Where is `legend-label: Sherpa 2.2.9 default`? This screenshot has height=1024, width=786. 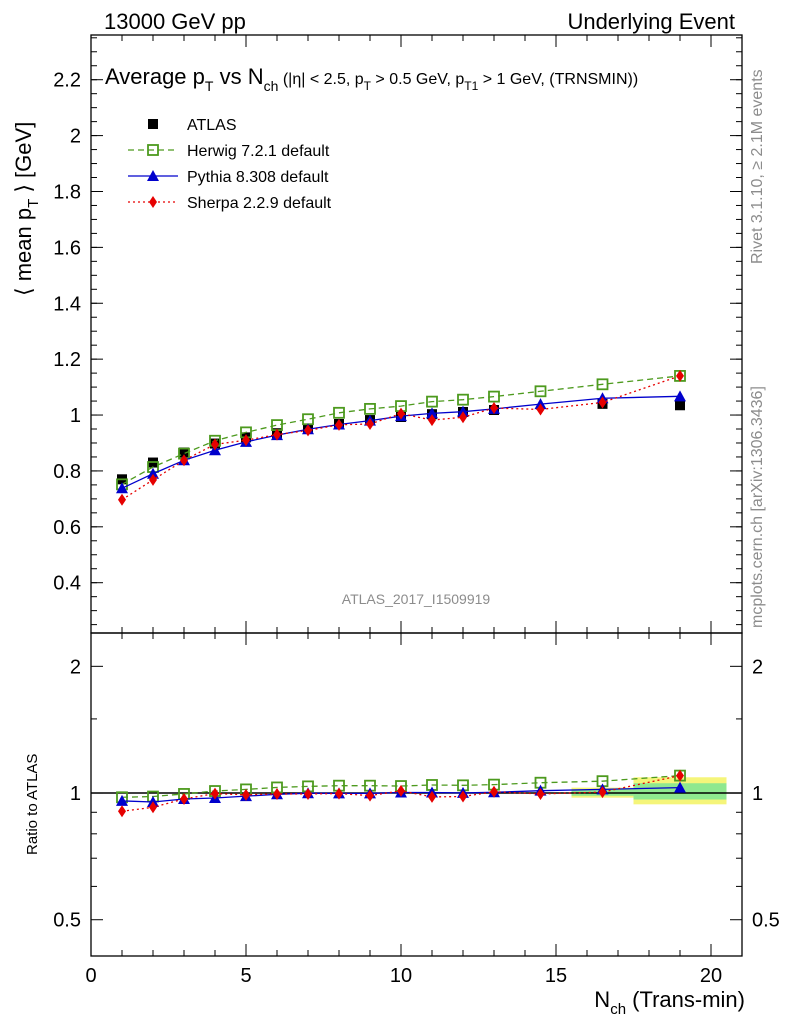 legend-label: Sherpa 2.2.9 default is located at coordinates (259, 203).